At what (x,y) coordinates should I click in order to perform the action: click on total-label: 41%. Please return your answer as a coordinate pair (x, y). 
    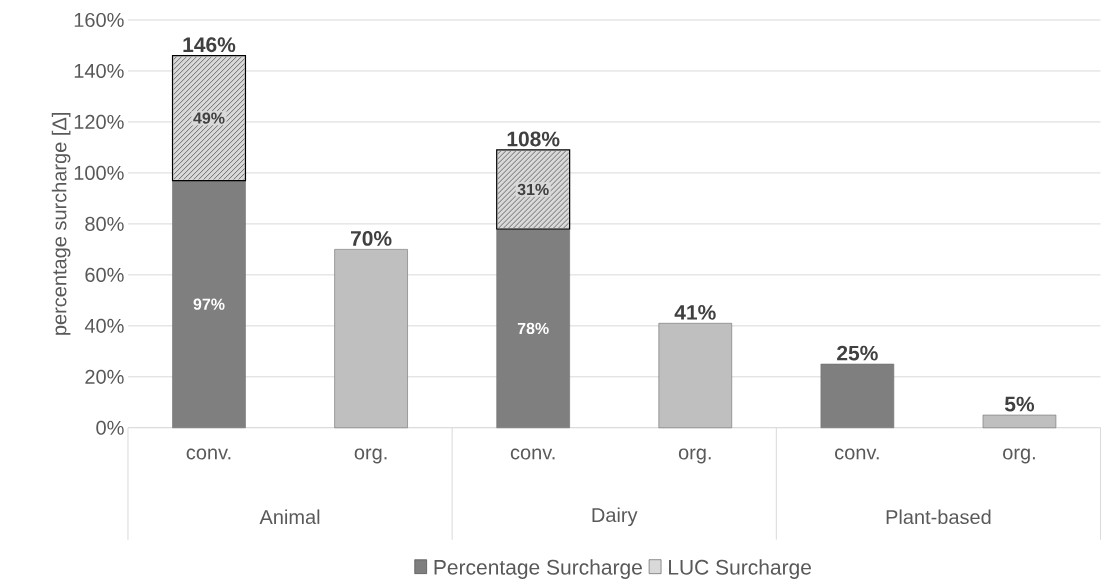
    Looking at the image, I should click on (695, 312).